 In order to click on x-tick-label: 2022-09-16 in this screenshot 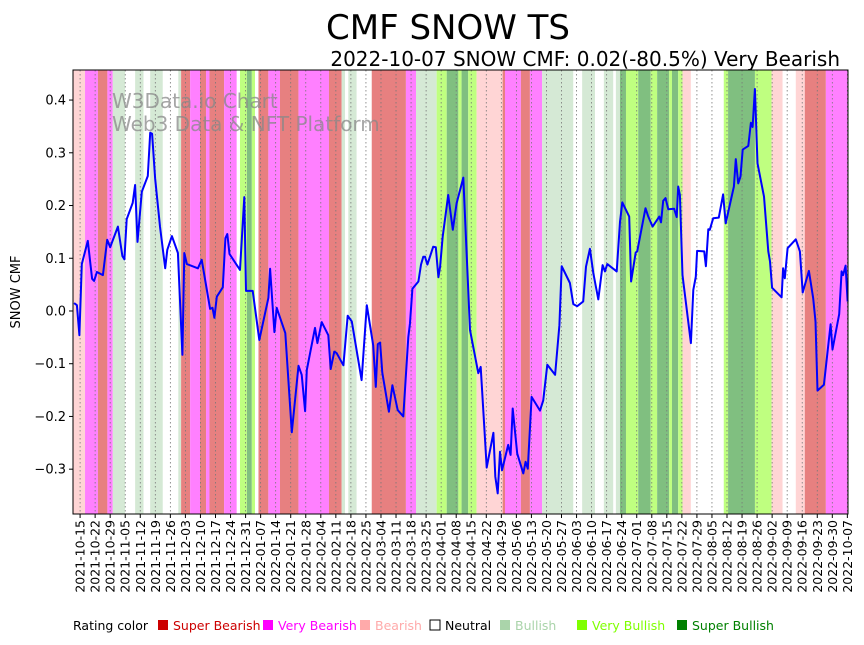, I will do `click(802, 556)`.